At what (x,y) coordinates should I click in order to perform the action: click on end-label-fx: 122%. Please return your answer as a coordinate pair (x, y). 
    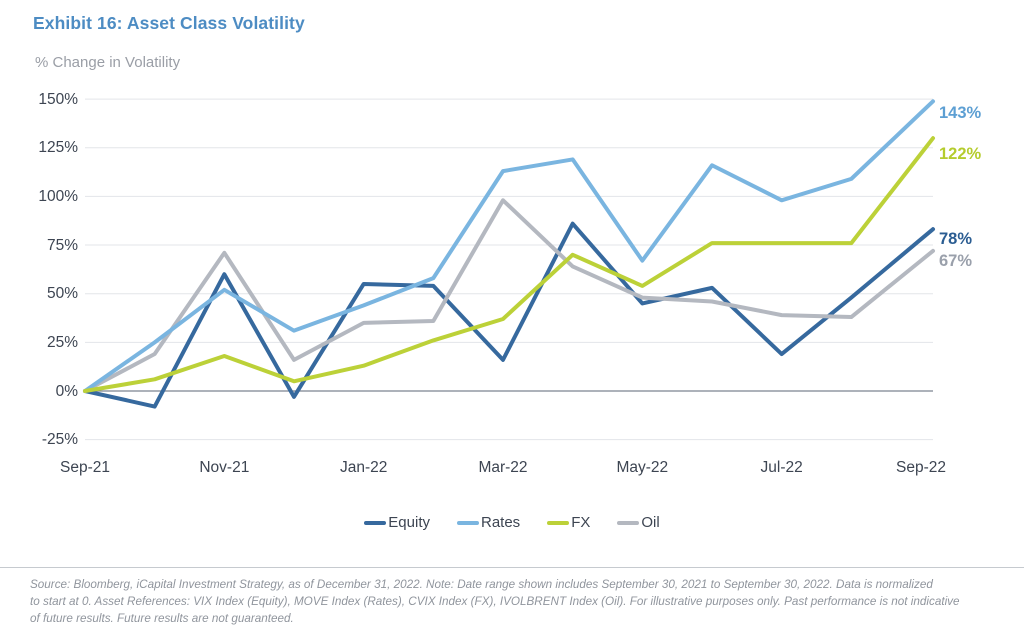
    Looking at the image, I should click on (960, 153).